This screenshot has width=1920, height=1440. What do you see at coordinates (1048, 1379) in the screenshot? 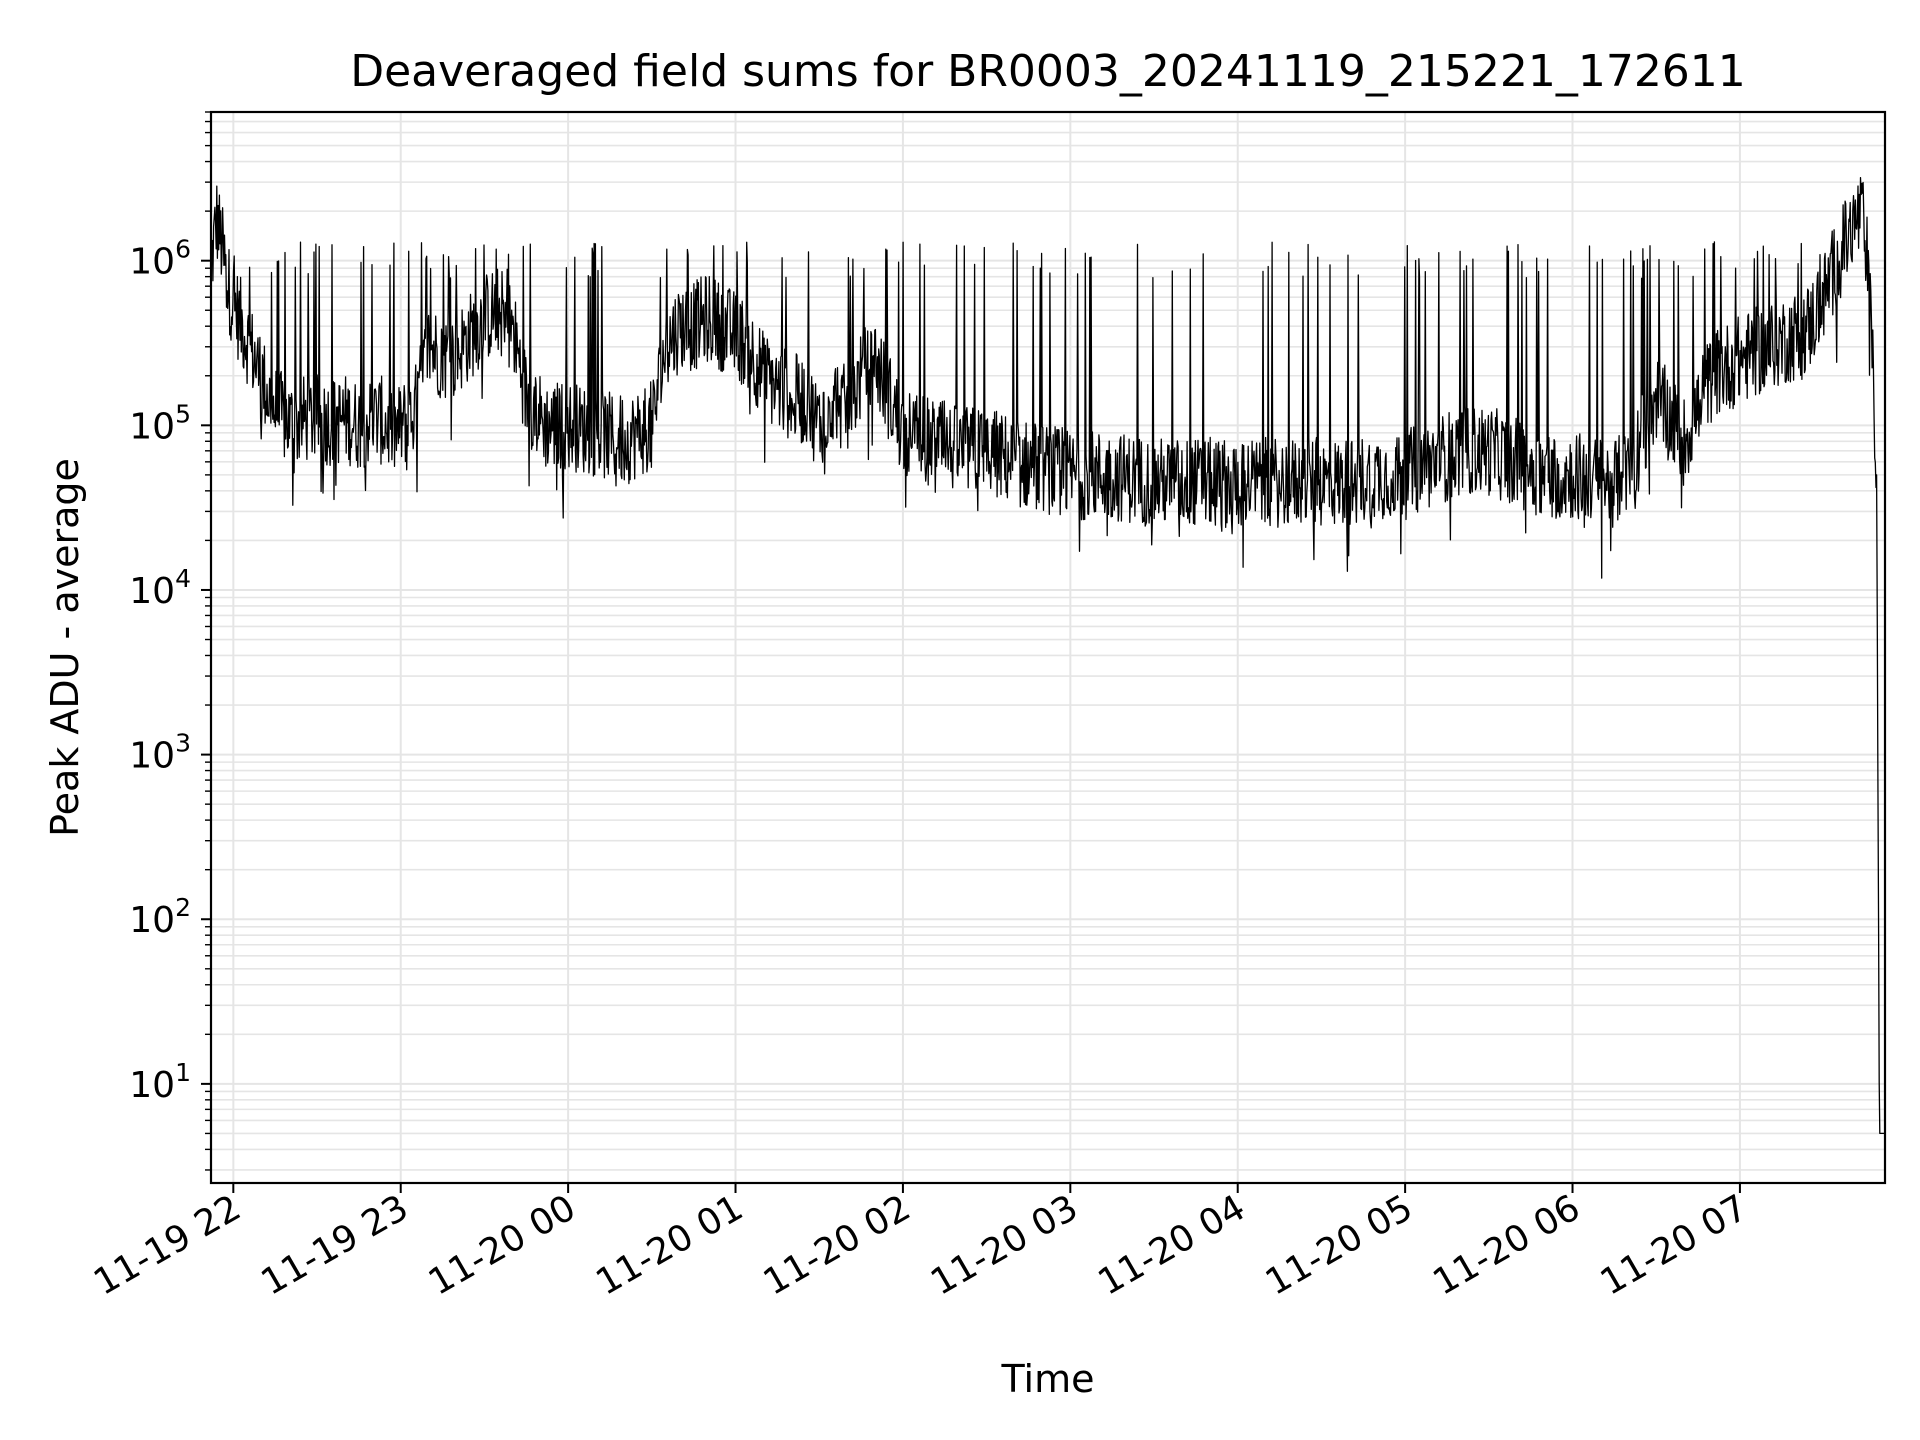
I see `x-axis-label: Time` at bounding box center [1048, 1379].